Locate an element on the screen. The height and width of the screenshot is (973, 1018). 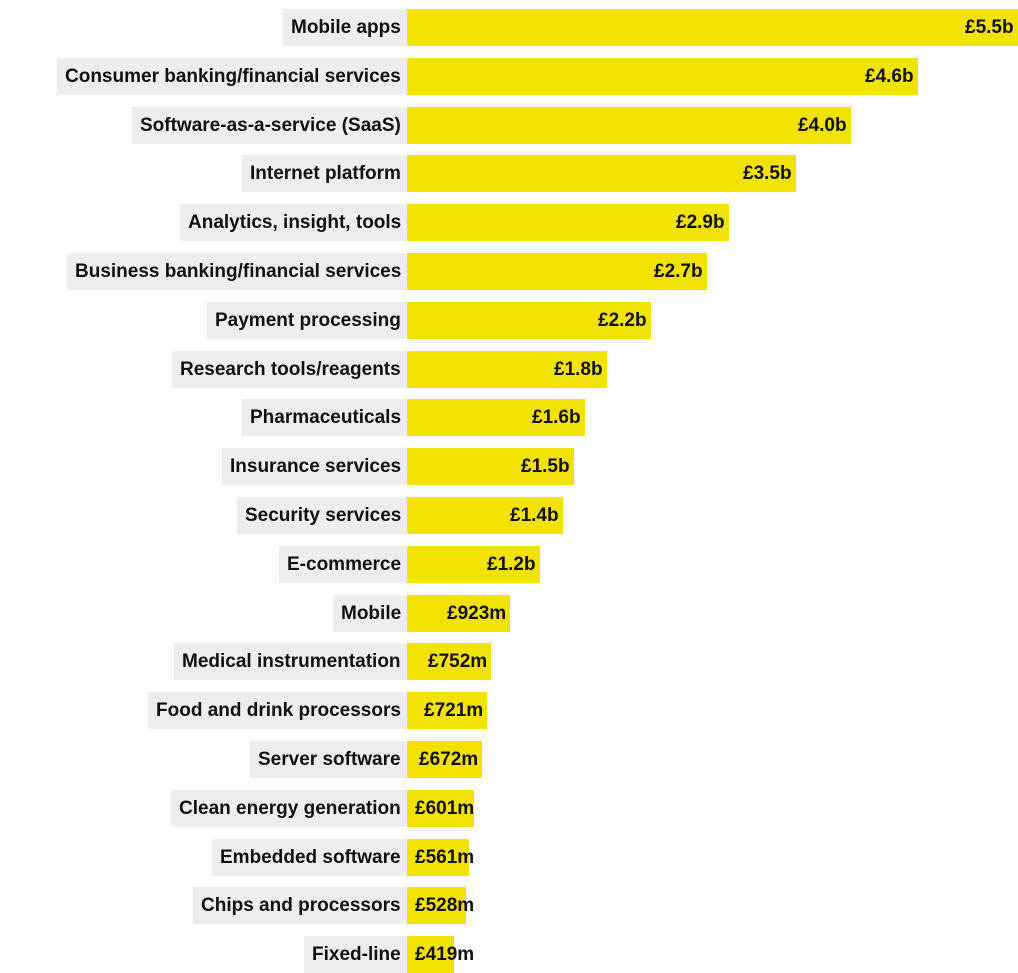
bar-row: Research tools/reagents £1.8b is located at coordinates (509, 369).